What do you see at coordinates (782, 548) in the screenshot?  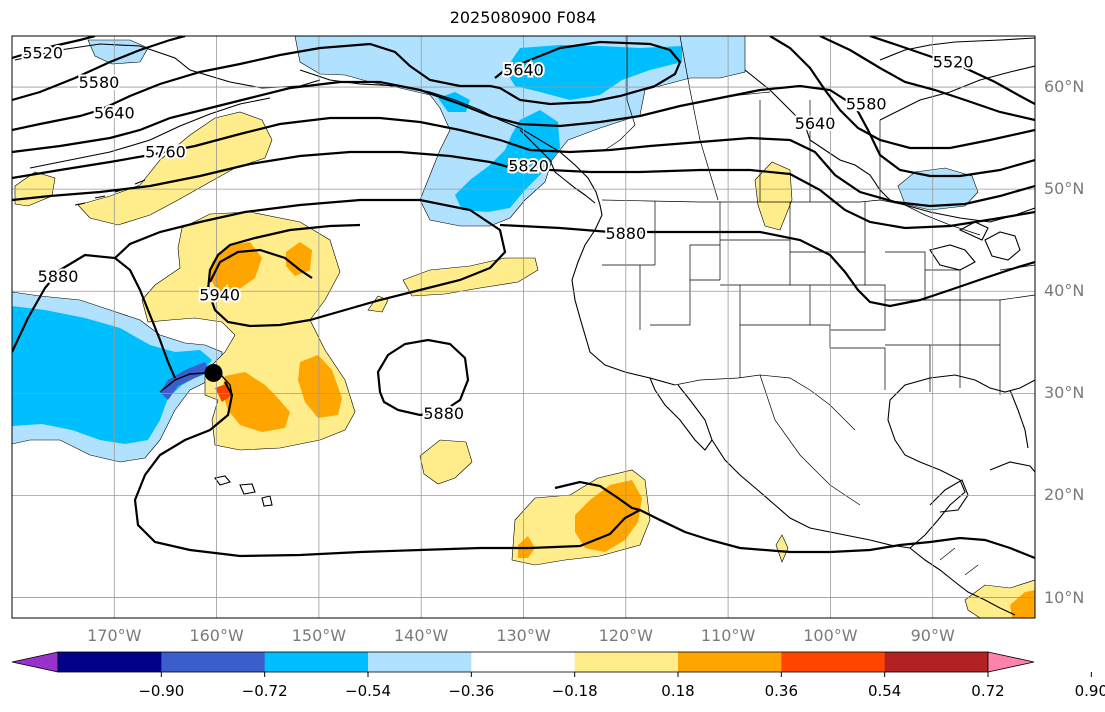 I see `positive-anomaly-area-mexico` at bounding box center [782, 548].